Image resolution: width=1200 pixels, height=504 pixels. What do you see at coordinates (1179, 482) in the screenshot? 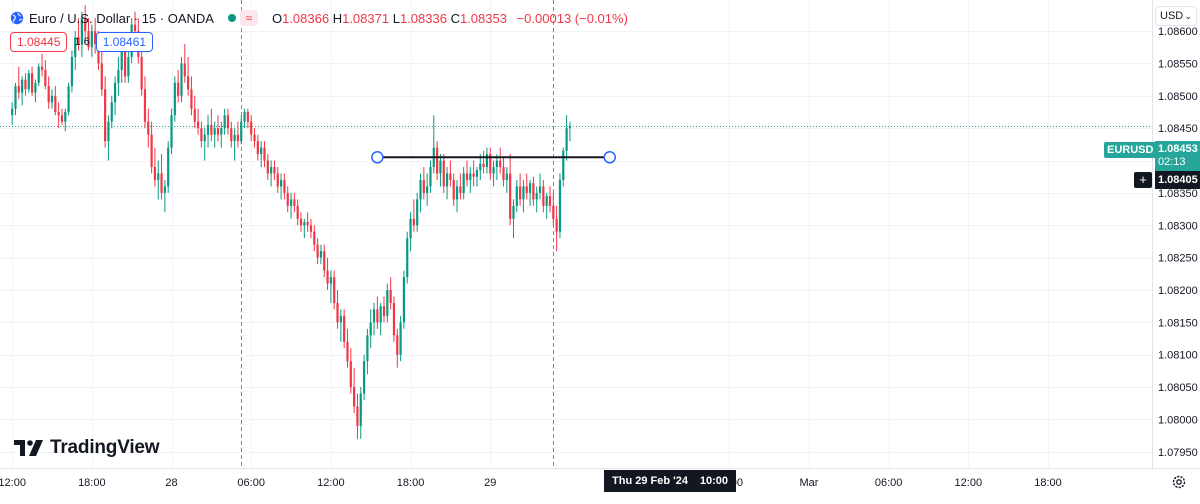
I see `gear-icon` at bounding box center [1179, 482].